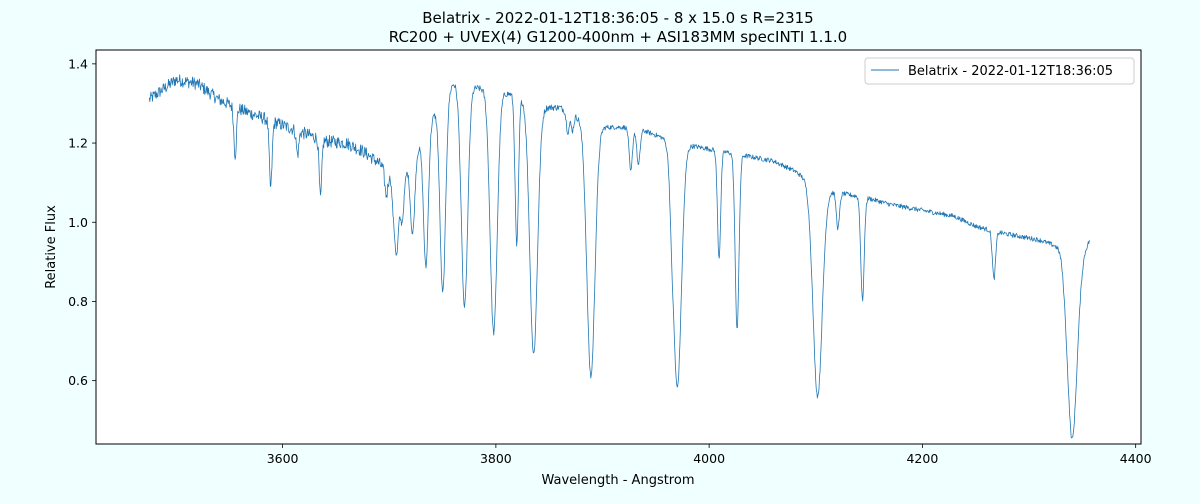 This screenshot has width=1200, height=504. What do you see at coordinates (922, 458) in the screenshot?
I see `x-tick-label: 4200` at bounding box center [922, 458].